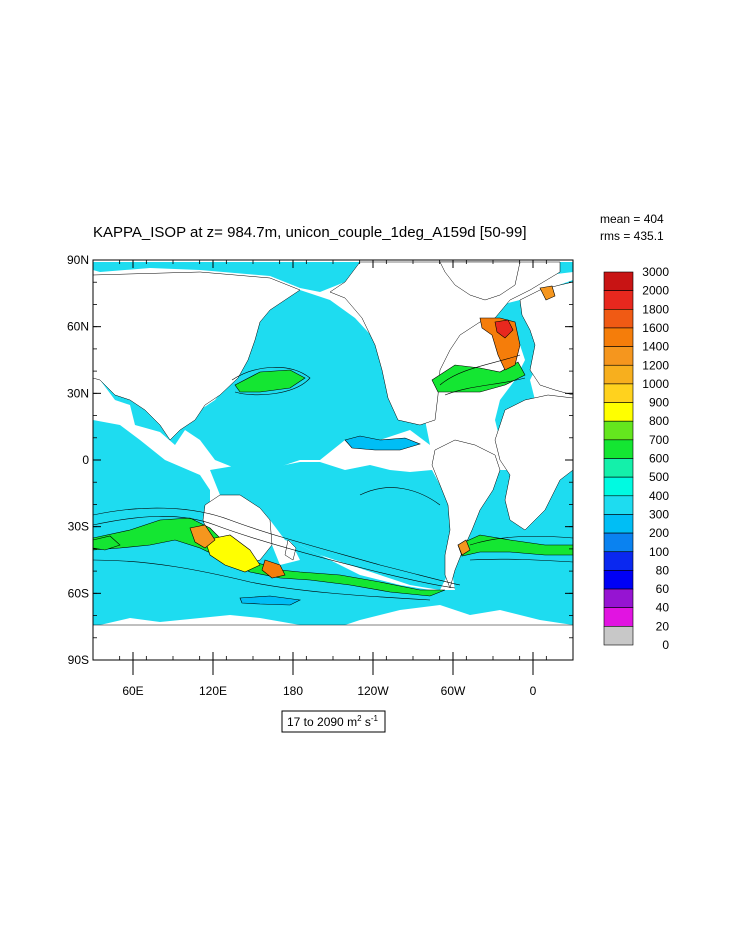  Describe the element at coordinates (655, 309) in the screenshot. I see `colorbar-level-label: 1800` at that location.